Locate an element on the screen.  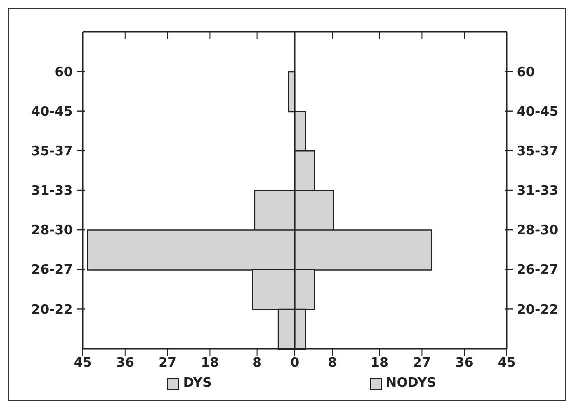
y-tick-label: 60 is located at coordinates (63, 72).